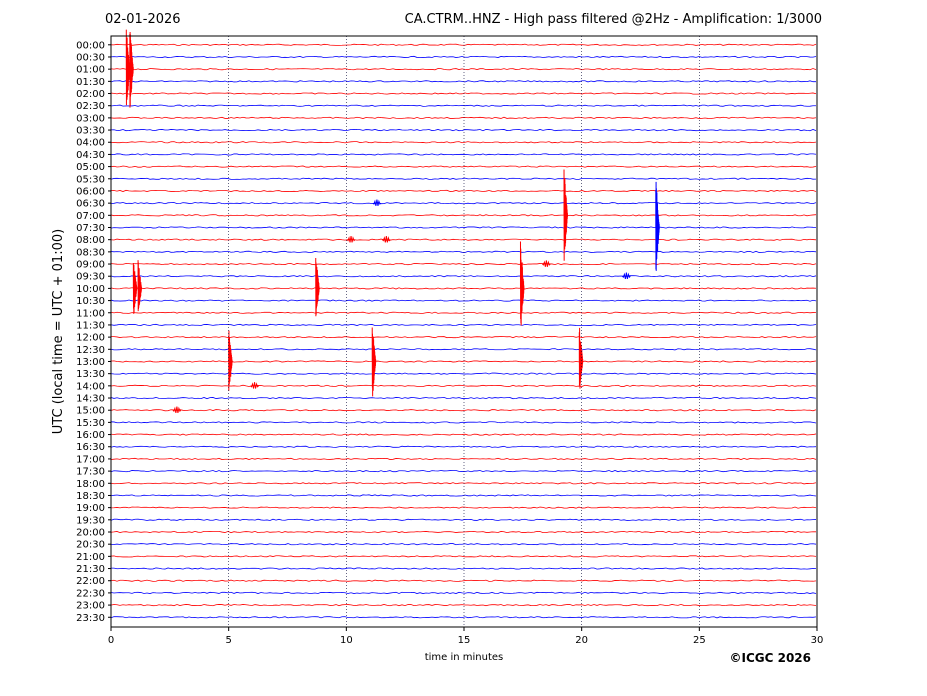 The image size is (927, 696). What do you see at coordinates (90, 459) in the screenshot?
I see `y-tick-label: 17:00` at bounding box center [90, 459].